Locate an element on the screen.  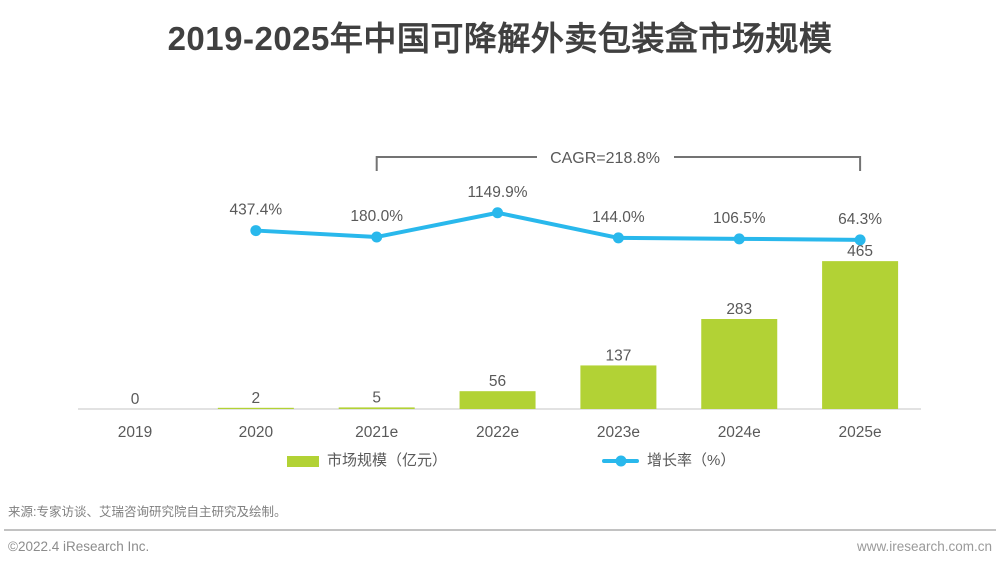
x-axis-label-2023e: 2023e is located at coordinates (618, 432).